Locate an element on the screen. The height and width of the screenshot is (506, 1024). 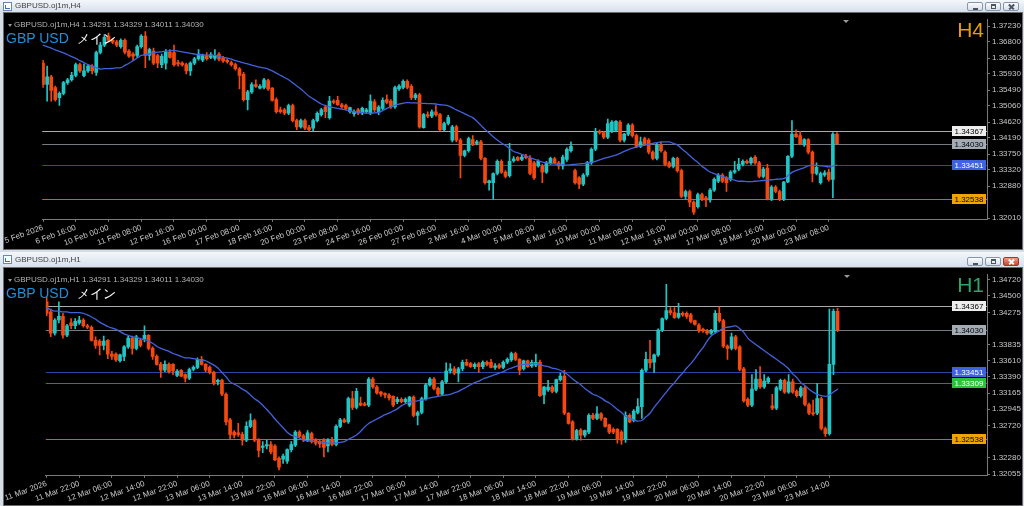
annotation: GBPUSD.oj1m,H4 1.34291 1.34329 1.34011 1.34030 is located at coordinates (109, 24).